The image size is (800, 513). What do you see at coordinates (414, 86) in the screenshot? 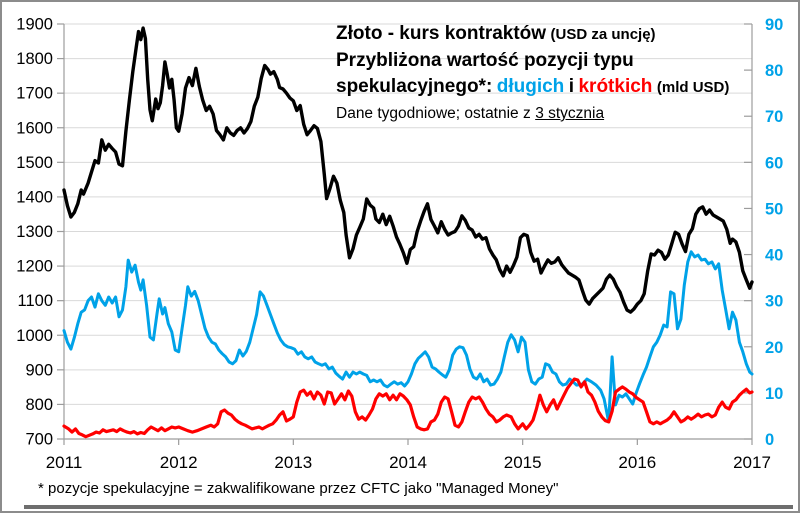
I see `title-line3-prefix: spekulacyjnego*:` at bounding box center [414, 86].